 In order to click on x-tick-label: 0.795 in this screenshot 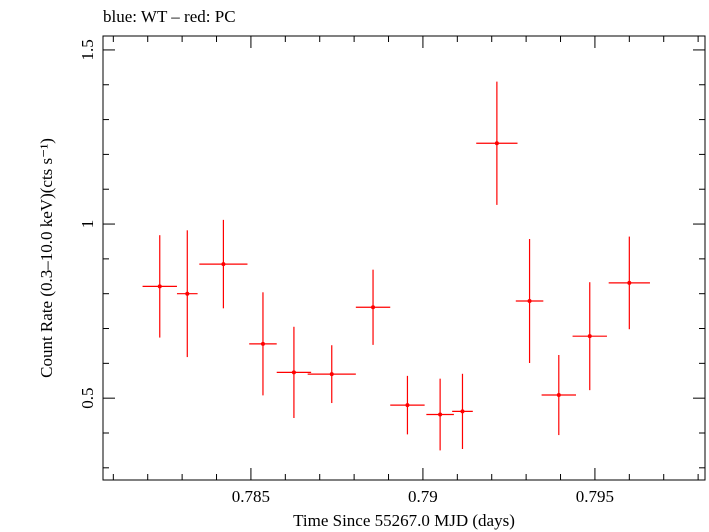, I will do `click(595, 496)`.